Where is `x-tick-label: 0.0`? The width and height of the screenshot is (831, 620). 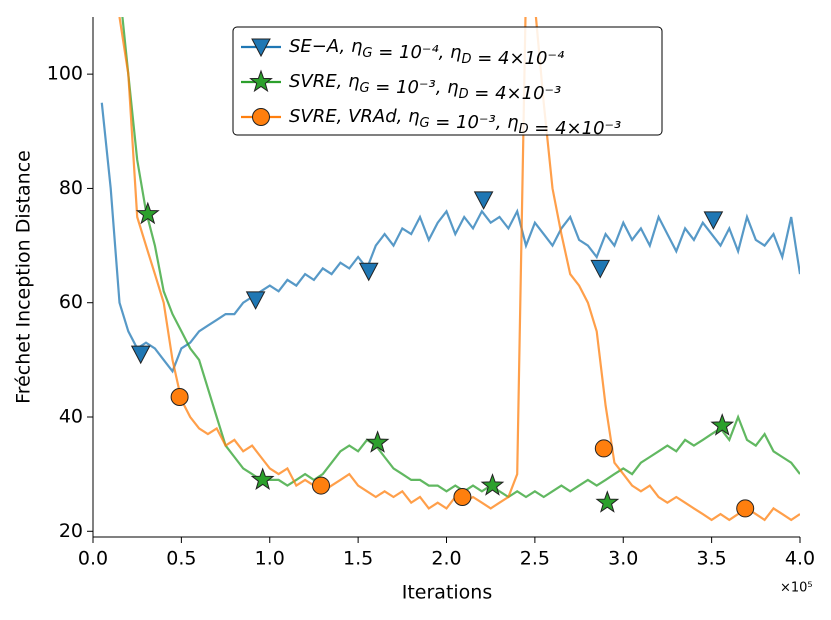 x-tick-label: 0.0 is located at coordinates (93, 559).